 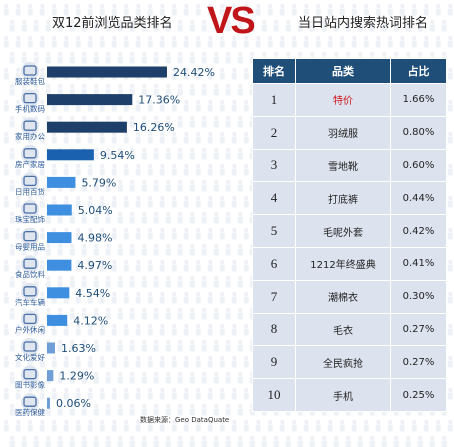 I want to click on house-icon, so click(x=30, y=153).